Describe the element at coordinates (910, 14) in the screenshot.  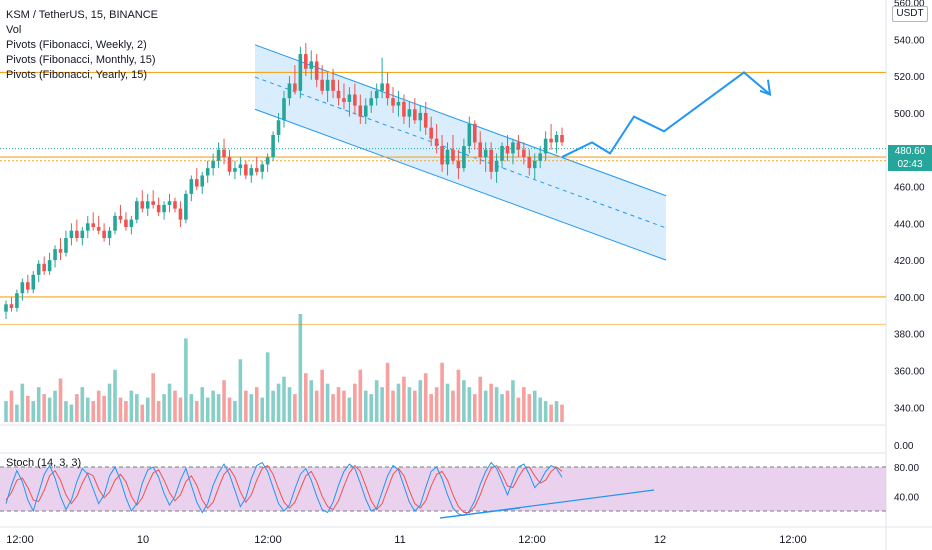
I see `currency-badge: USDT` at that location.